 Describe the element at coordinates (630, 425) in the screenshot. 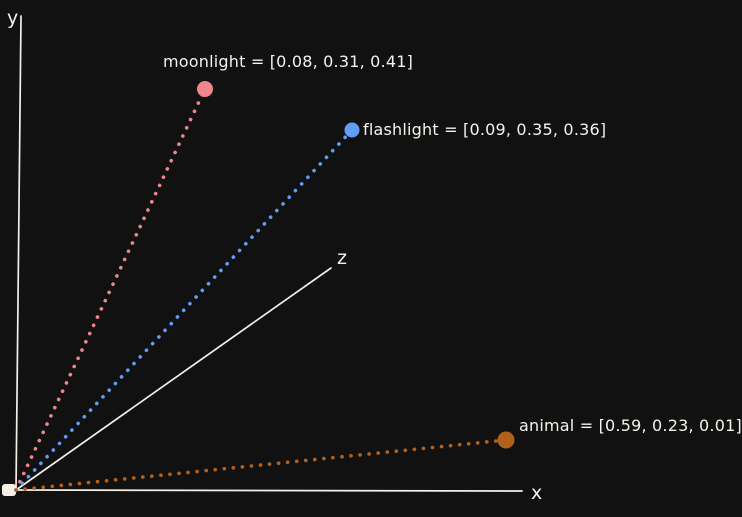

I see `vector-label-animal: animal = [0.59, 0.23, 0.01]` at that location.